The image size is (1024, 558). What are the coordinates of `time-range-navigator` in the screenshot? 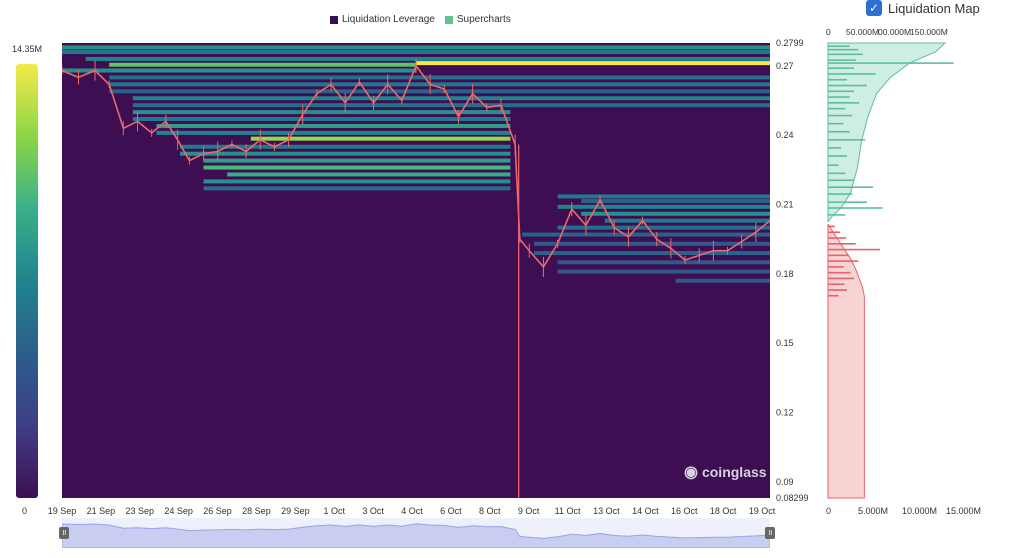 It's located at (416, 533).